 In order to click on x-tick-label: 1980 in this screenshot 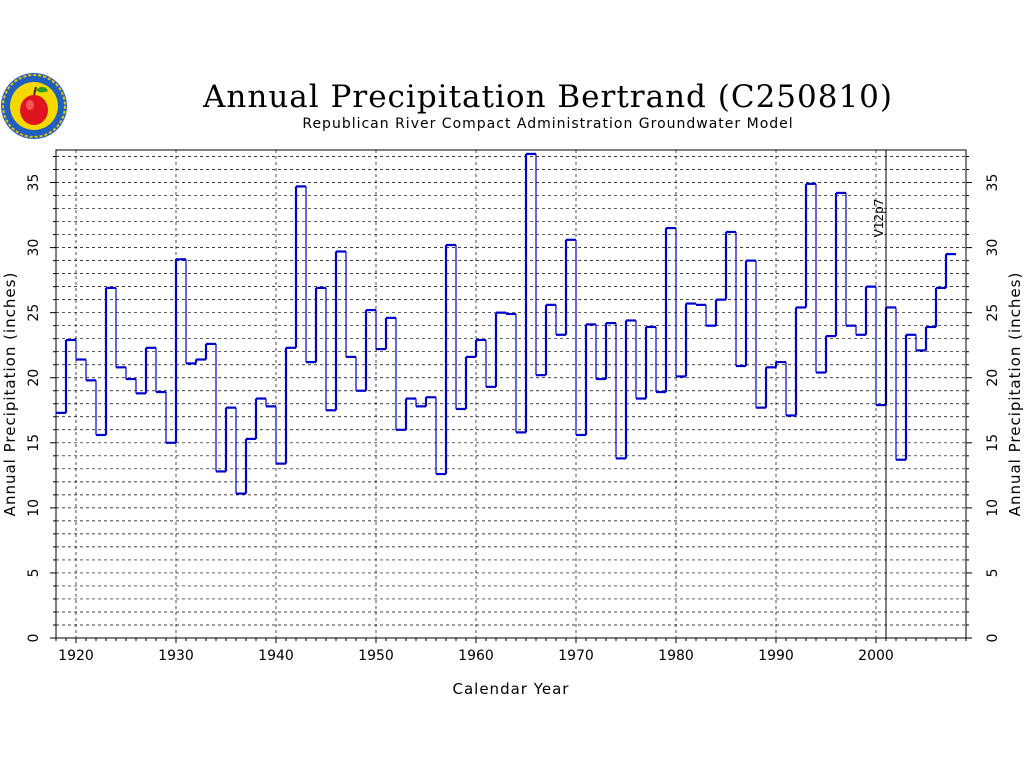, I will do `click(676, 656)`.